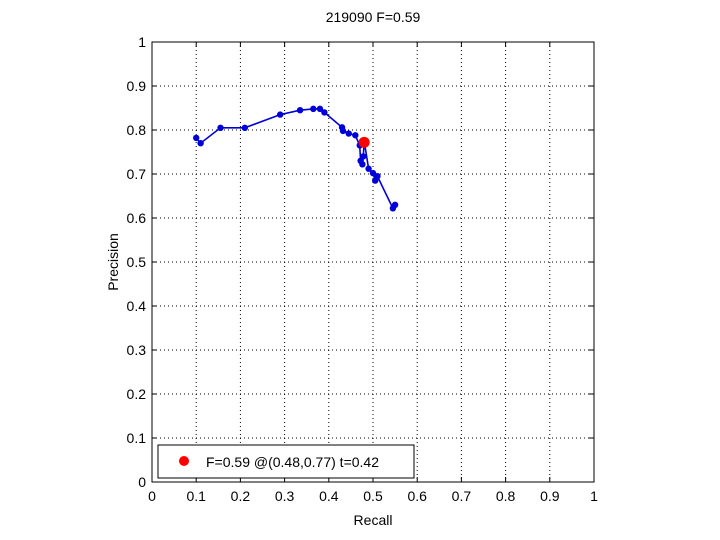 This screenshot has width=720, height=540. Describe the element at coordinates (142, 42) in the screenshot. I see `y-tick-label: 1` at that location.